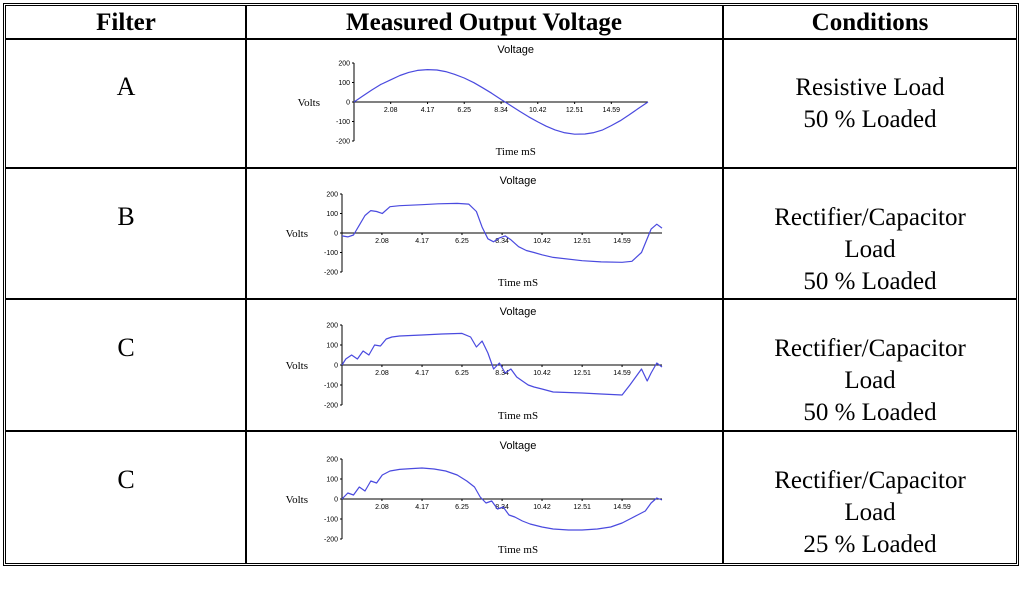 This screenshot has height=602, width=1024. What do you see at coordinates (126, 86) in the screenshot?
I see `filter-label-row-1: A` at bounding box center [126, 86].